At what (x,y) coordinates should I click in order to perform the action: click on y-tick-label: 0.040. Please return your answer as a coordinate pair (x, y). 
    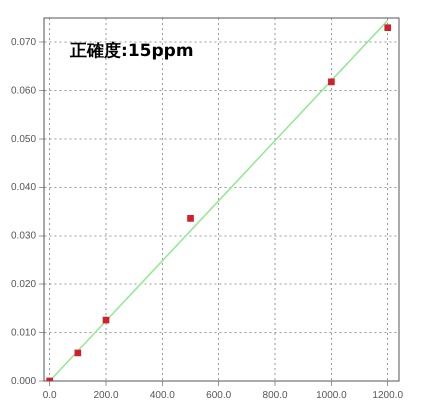
    Looking at the image, I should click on (23, 188).